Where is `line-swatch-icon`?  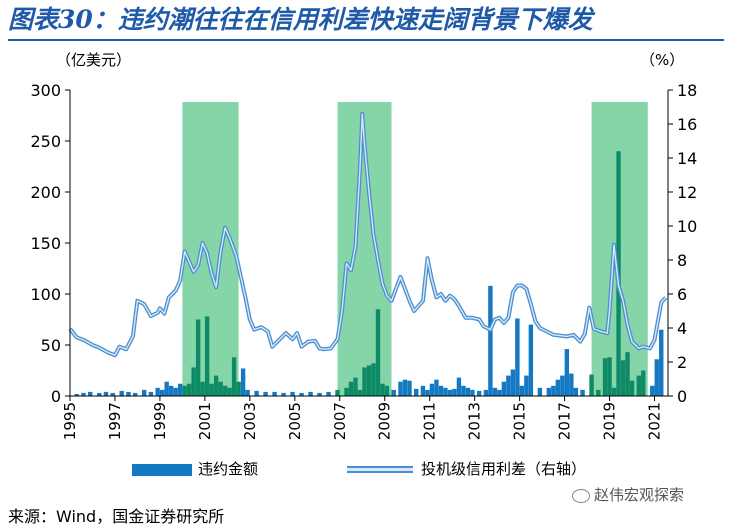 line-swatch-icon is located at coordinates (380, 469).